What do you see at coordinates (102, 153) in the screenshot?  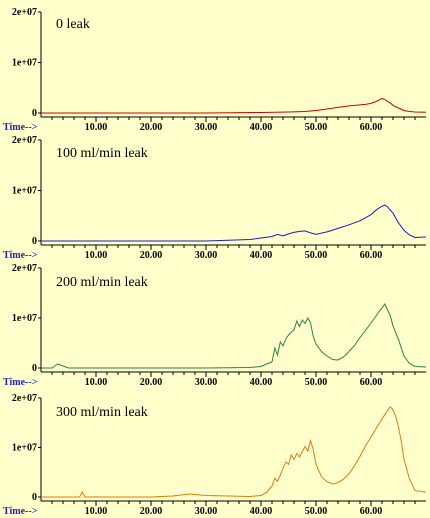 I see `panel-title: 100 ml/min leak` at bounding box center [102, 153].